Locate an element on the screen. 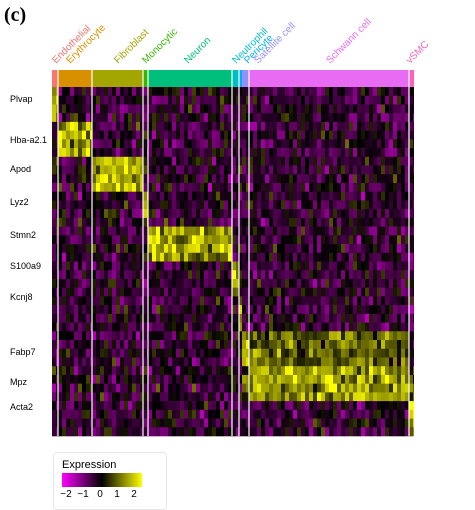 The width and height of the screenshot is (475, 510). gene-label: Mpz is located at coordinates (19, 382).